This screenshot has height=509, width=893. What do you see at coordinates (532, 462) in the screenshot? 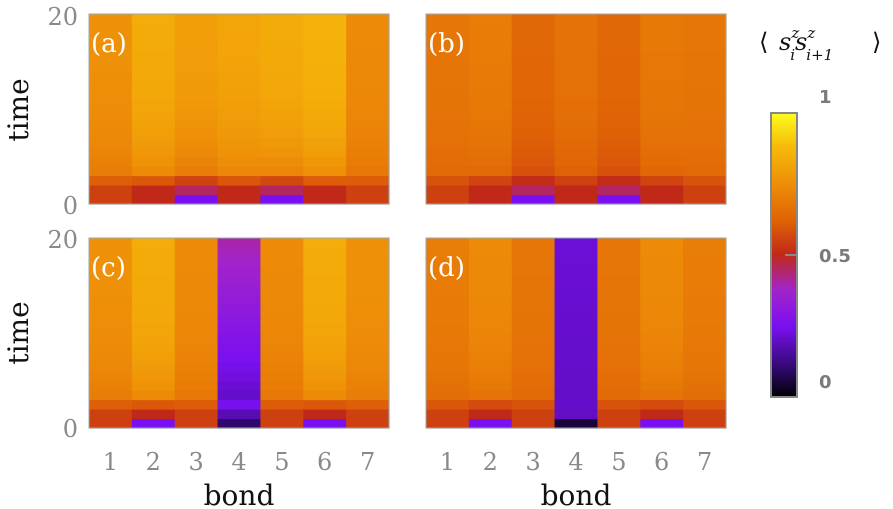
I see `x-tick-label: 3` at bounding box center [532, 462].